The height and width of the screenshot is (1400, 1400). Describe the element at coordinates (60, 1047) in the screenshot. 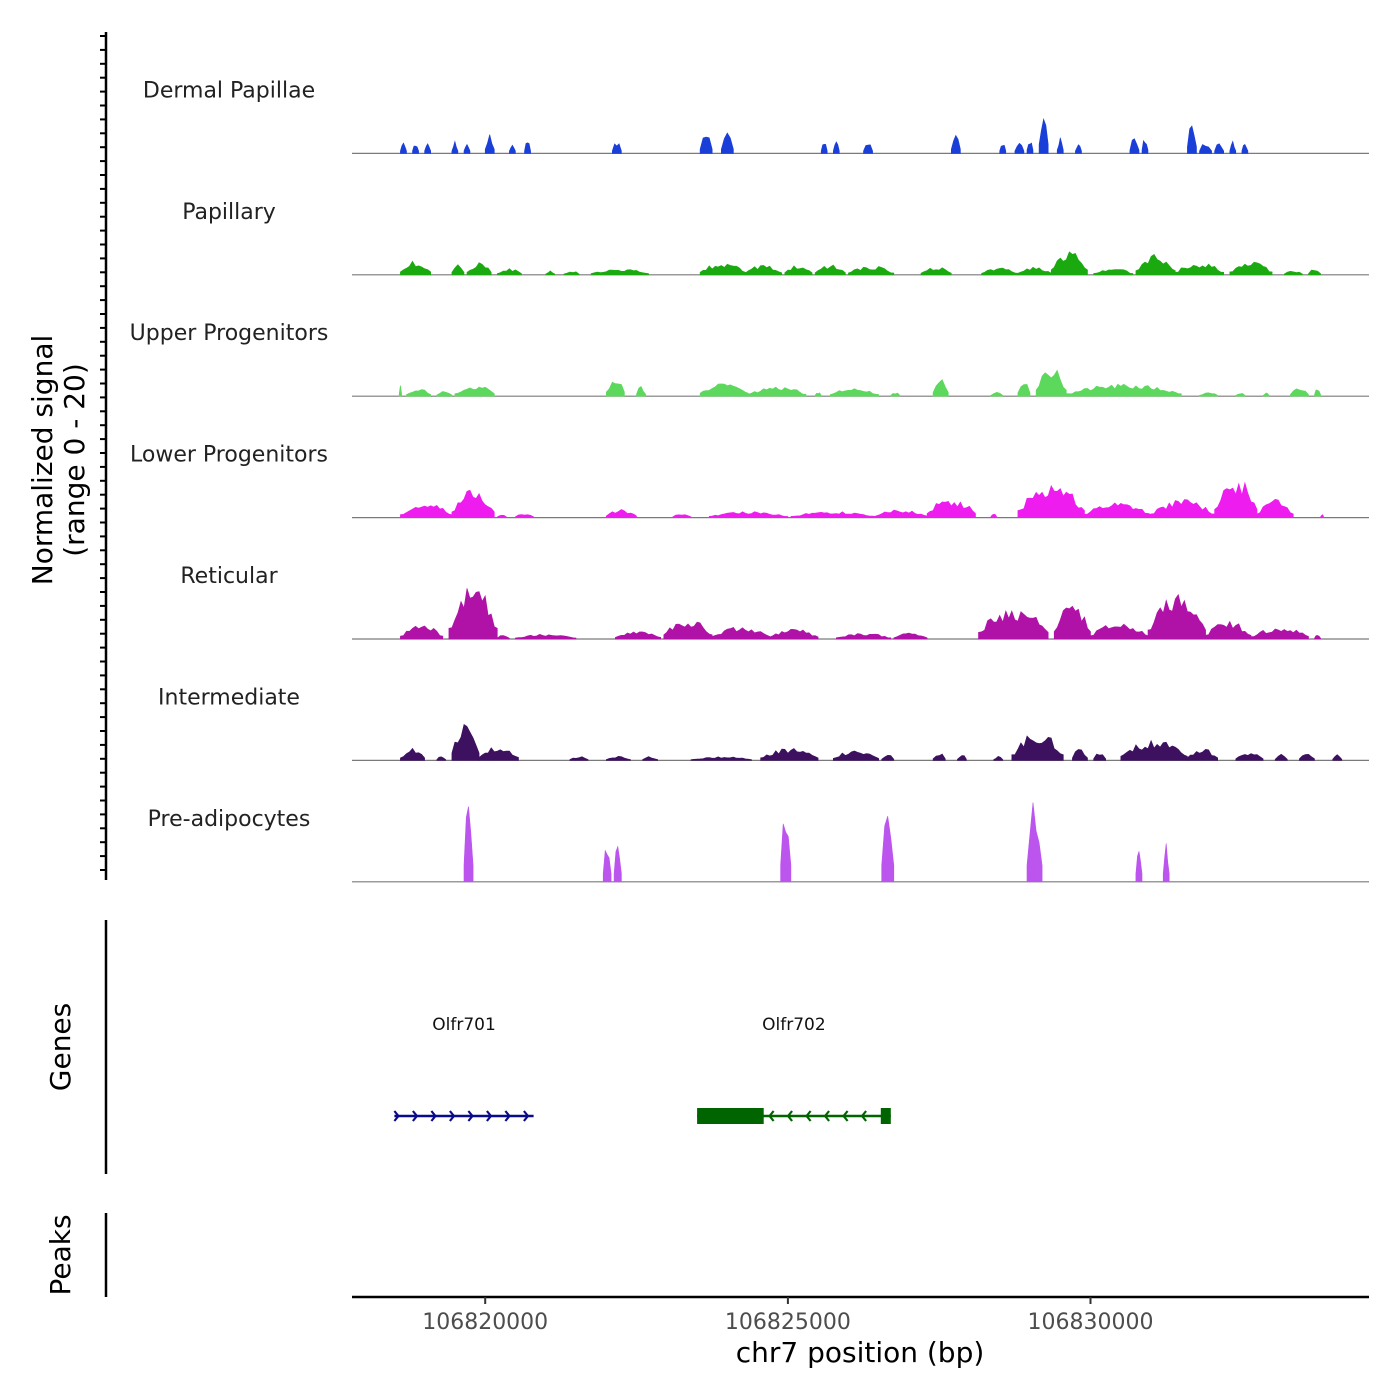

I see `genes-panel-title: Genes` at that location.